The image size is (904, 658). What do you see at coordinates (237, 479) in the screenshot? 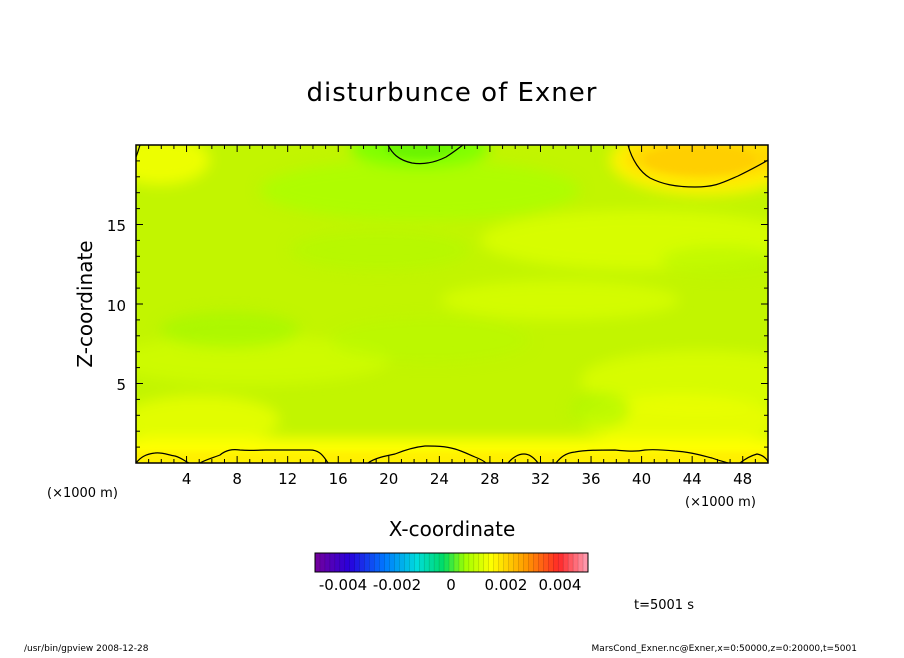
I see `x-tick-label: 8` at bounding box center [237, 479].